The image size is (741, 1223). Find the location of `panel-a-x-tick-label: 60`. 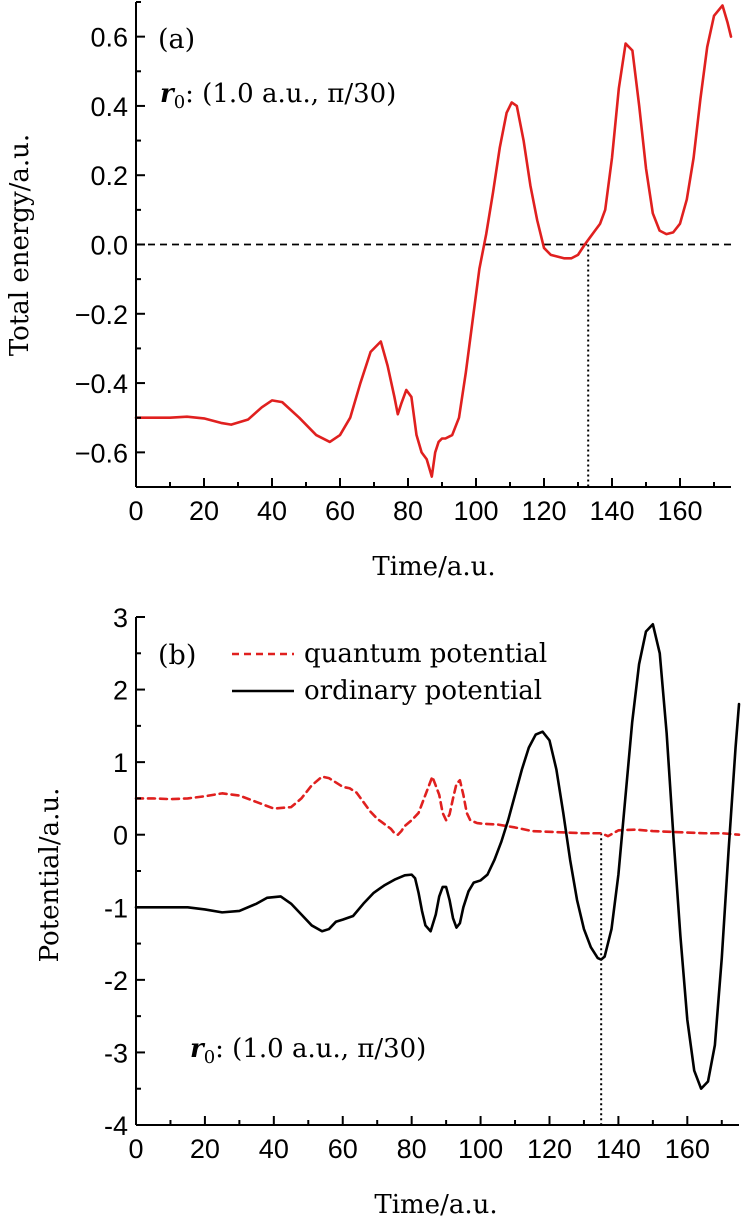

panel-a-x-tick-label: 60 is located at coordinates (340, 511).